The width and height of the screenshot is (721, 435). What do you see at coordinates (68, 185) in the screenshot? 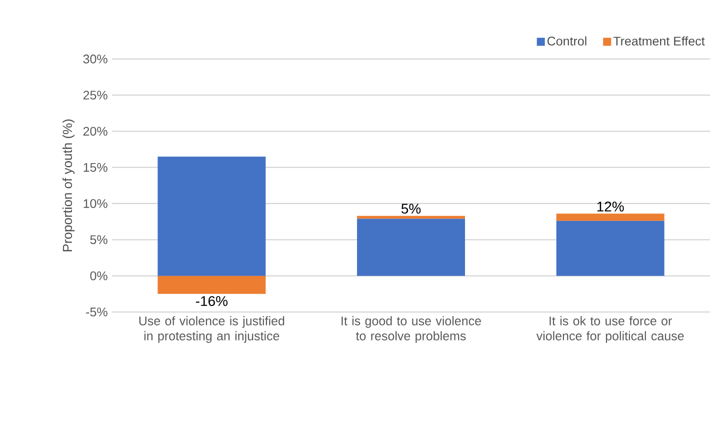
I see `y-axis-title: Proportion of youth (%)` at bounding box center [68, 185].